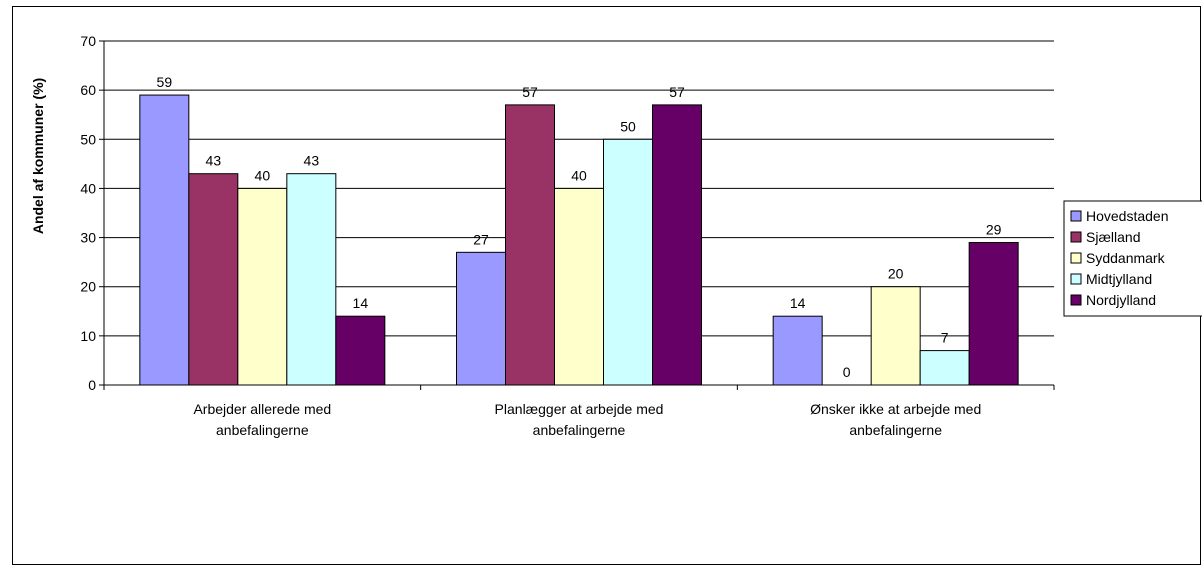 The height and width of the screenshot is (567, 1203). I want to click on data-label: 59, so click(165, 82).